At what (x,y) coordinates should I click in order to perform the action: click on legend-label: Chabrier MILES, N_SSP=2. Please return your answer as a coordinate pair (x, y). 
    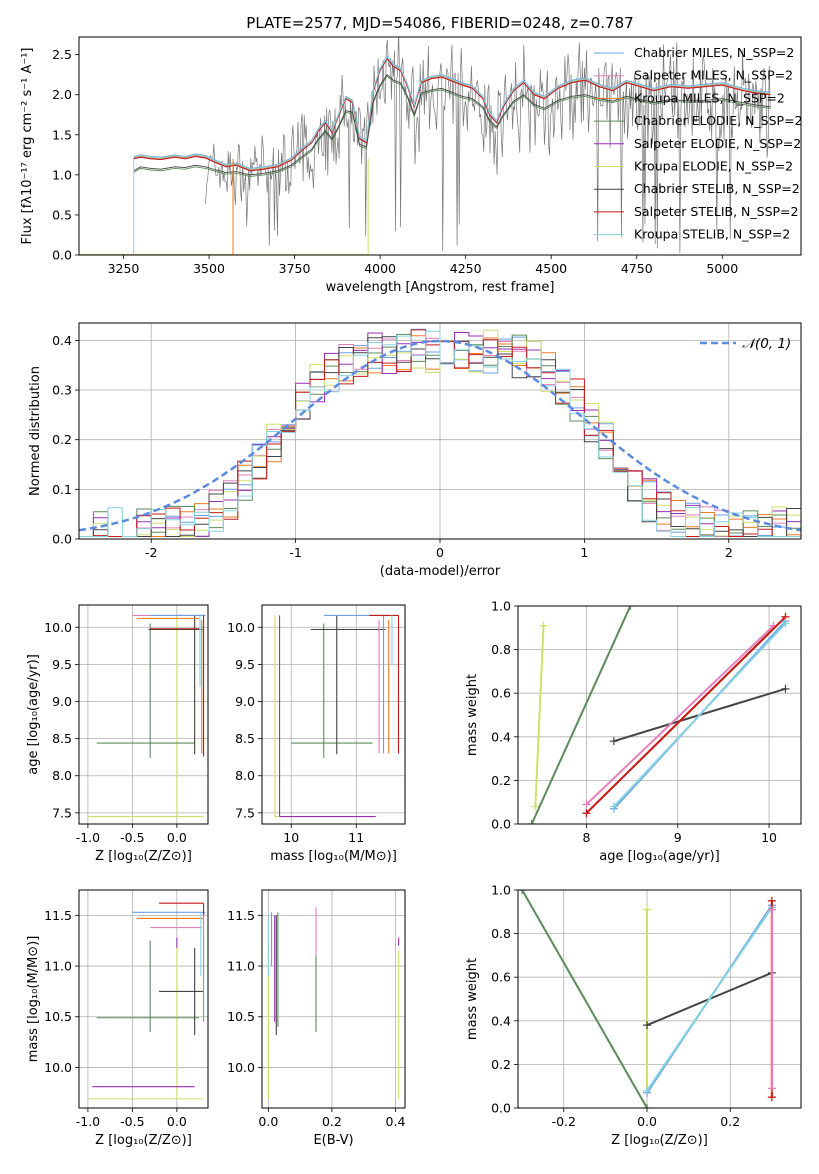
    Looking at the image, I should click on (714, 52).